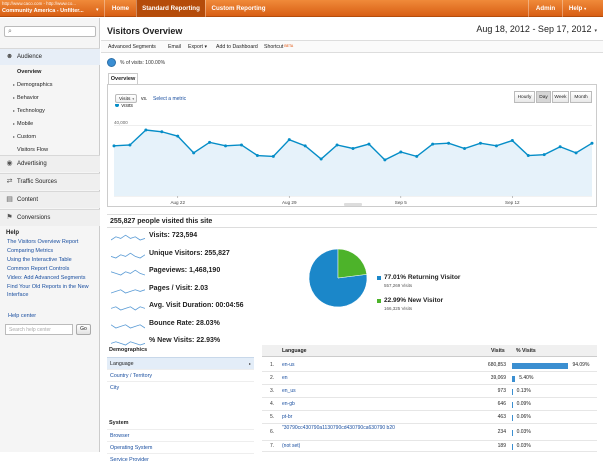 The width and height of the screenshot is (603, 466). I want to click on month-button: Month, so click(581, 97).